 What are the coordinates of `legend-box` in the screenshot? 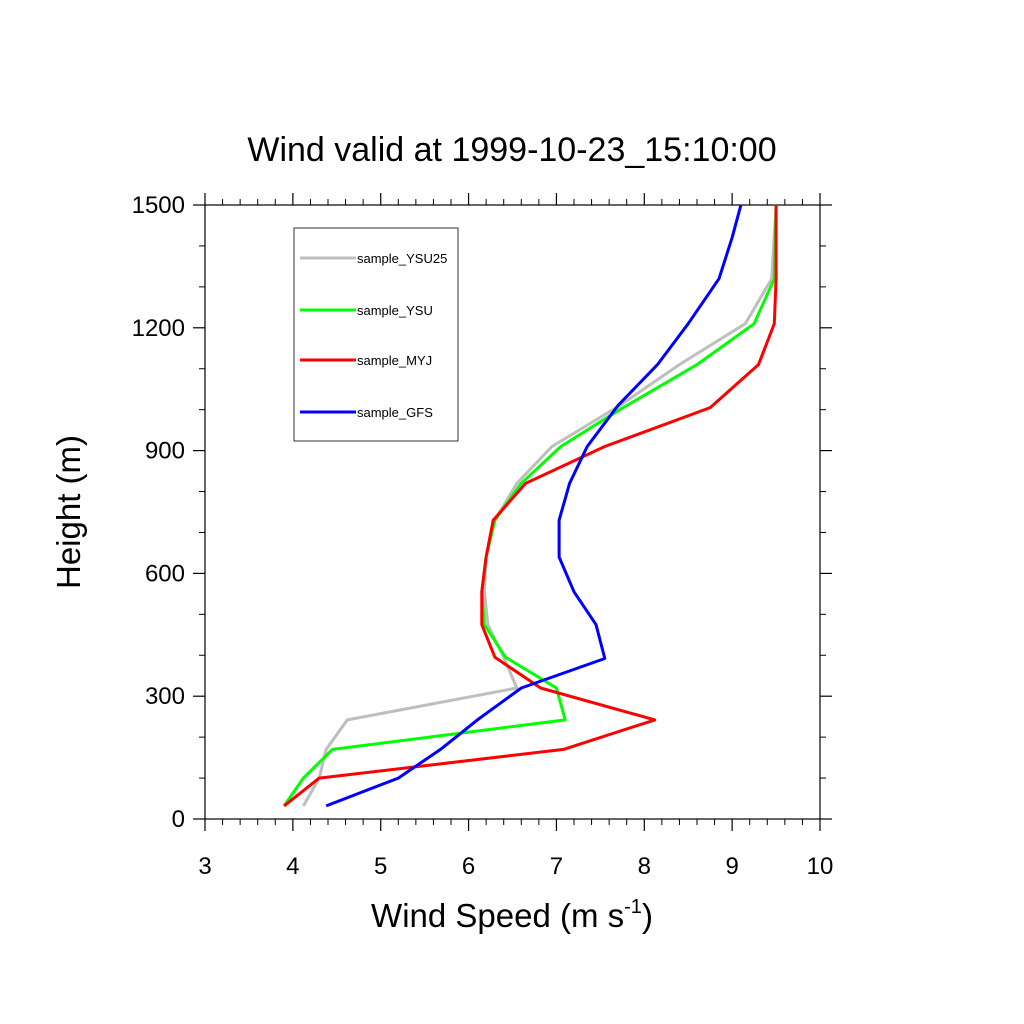 It's located at (376, 334).